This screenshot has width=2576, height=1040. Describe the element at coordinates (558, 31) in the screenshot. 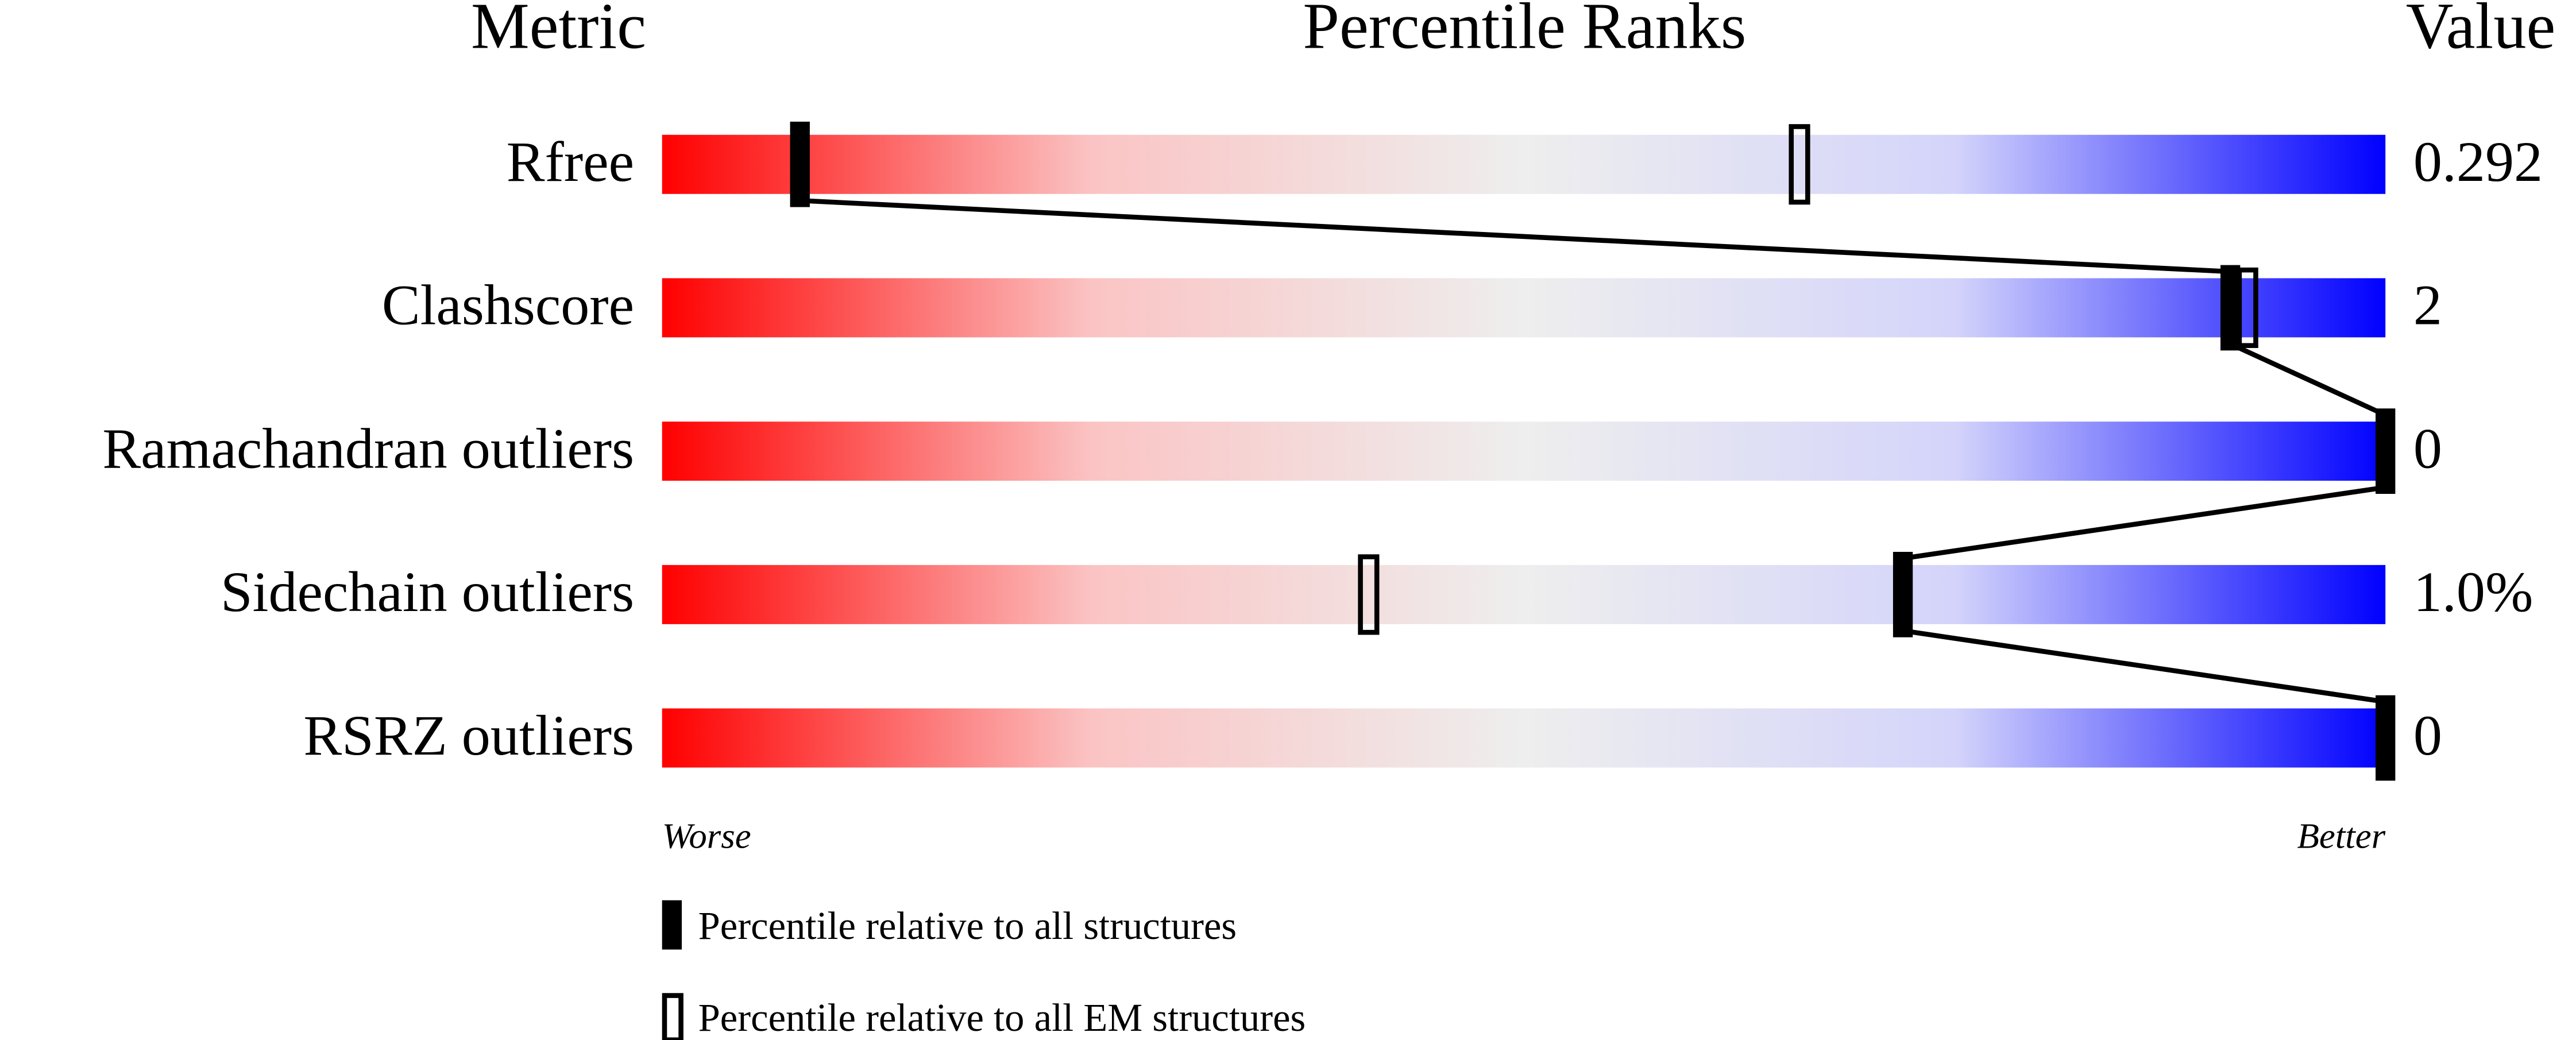

I see `metric-header: Metric` at that location.